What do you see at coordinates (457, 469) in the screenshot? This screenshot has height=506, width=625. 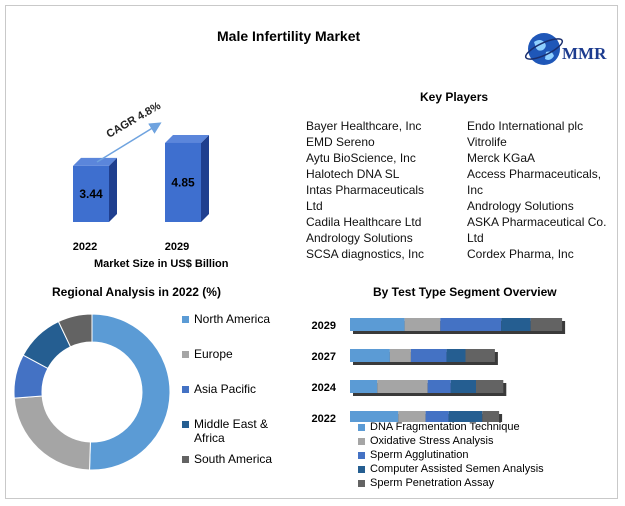 I see `segment-legend-label: Computer Assisted Semen Analysis` at bounding box center [457, 469].